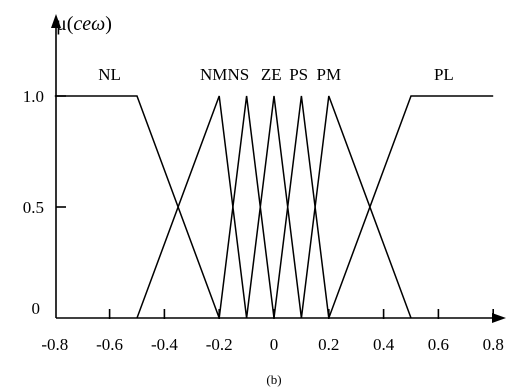 This screenshot has width=516, height=389. Describe the element at coordinates (33, 207) in the screenshot. I see `y-tick-label: 0.5` at that location.